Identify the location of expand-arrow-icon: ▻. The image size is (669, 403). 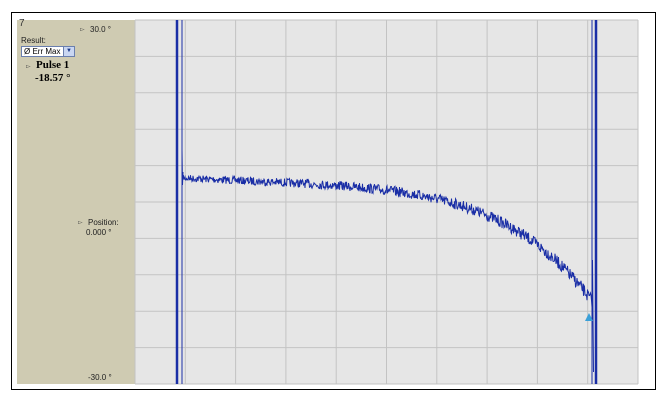
(82, 30).